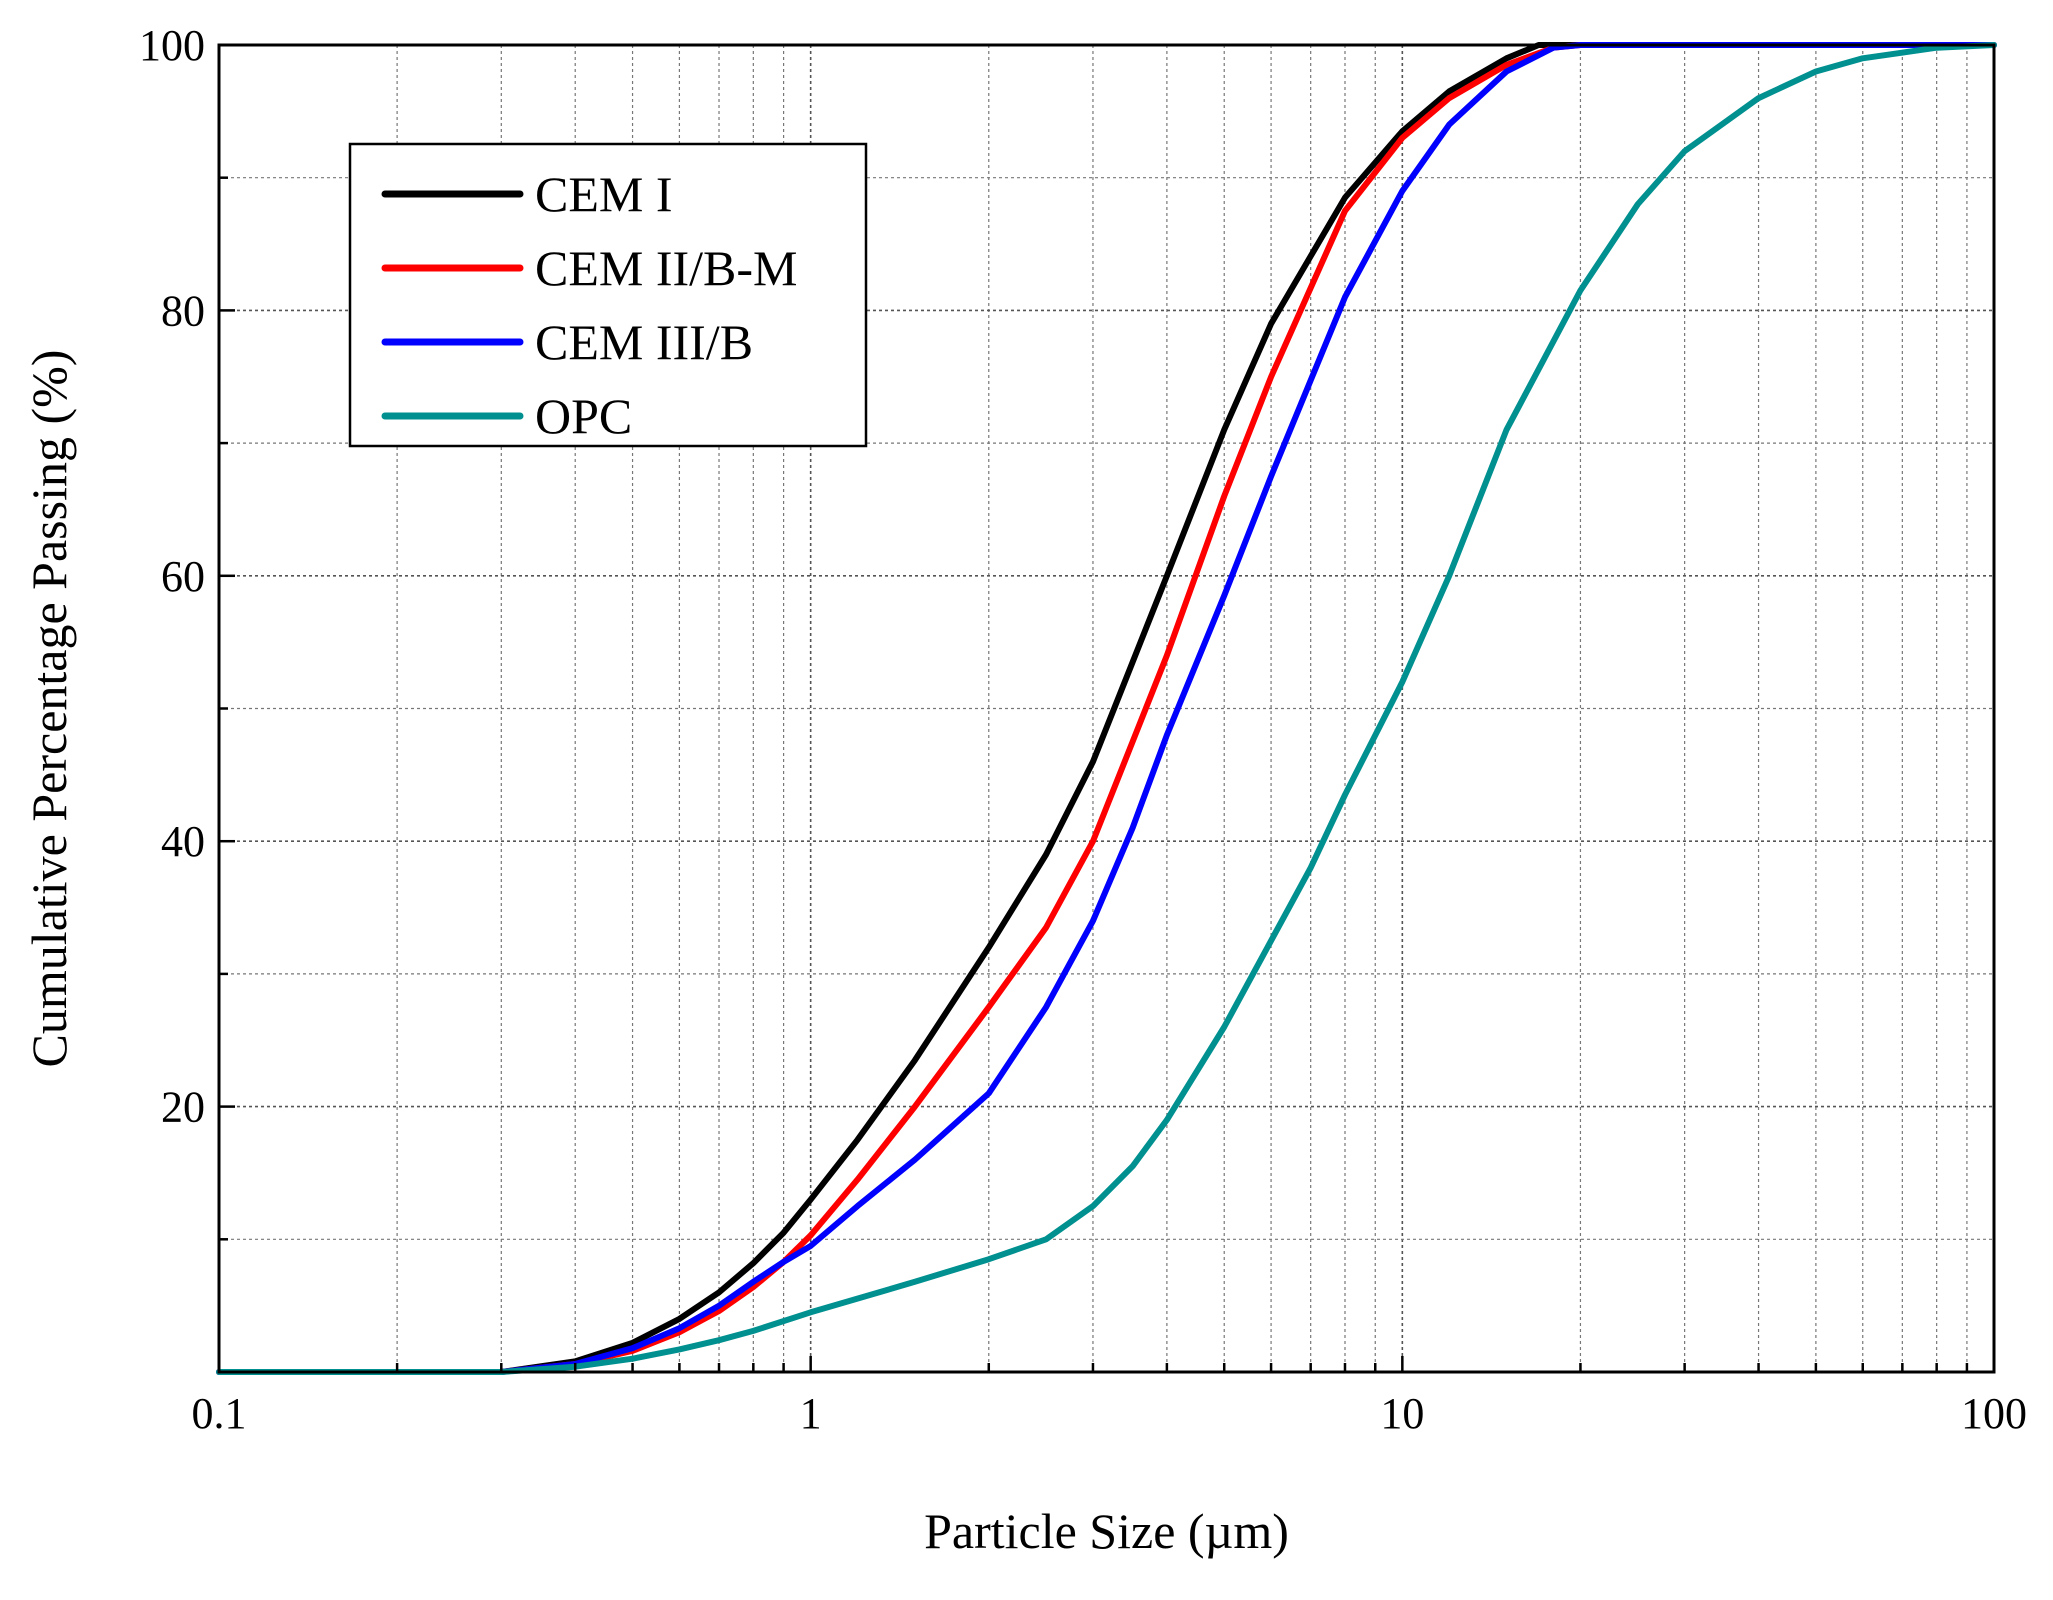  Describe the element at coordinates (811, 1413) in the screenshot. I see `x-tick-label: 1` at that location.